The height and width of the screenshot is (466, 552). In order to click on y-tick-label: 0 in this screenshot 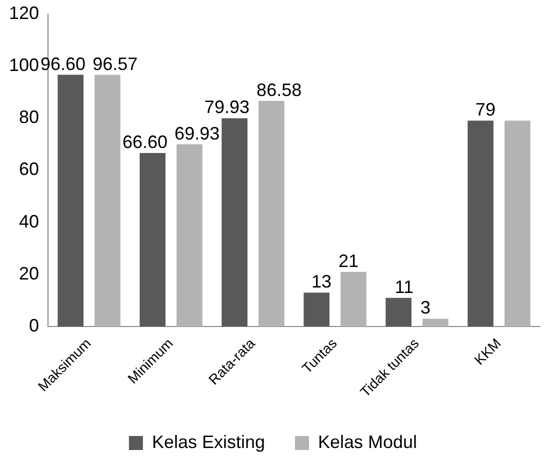, I will do `click(34, 326)`.